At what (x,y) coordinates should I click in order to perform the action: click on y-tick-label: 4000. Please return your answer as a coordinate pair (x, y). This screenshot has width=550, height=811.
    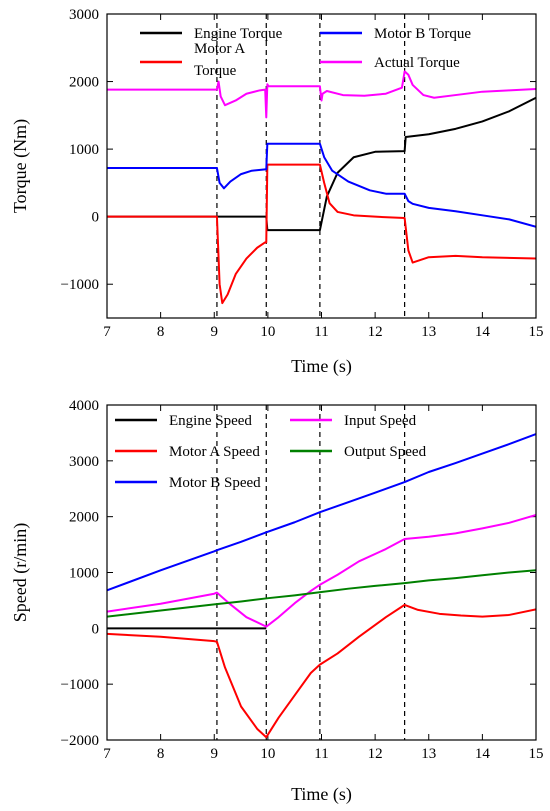
    Looking at the image, I should click on (84, 406).